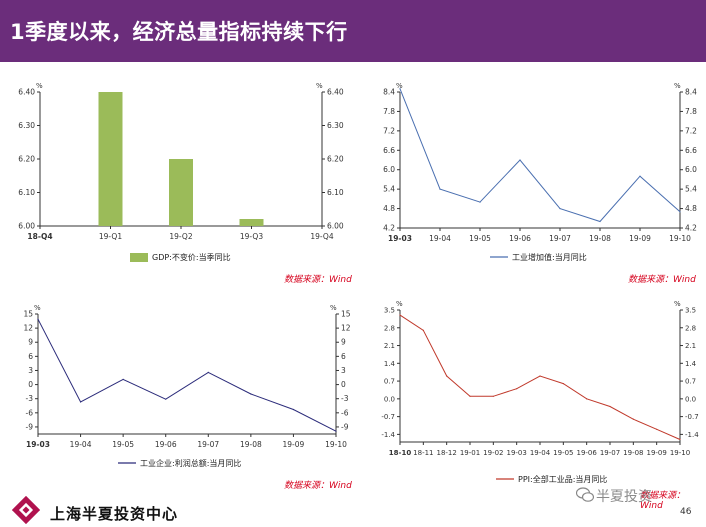 This screenshot has height=527, width=706. Describe the element at coordinates (389, 208) in the screenshot. I see `y-tick-label: 4.8` at that location.